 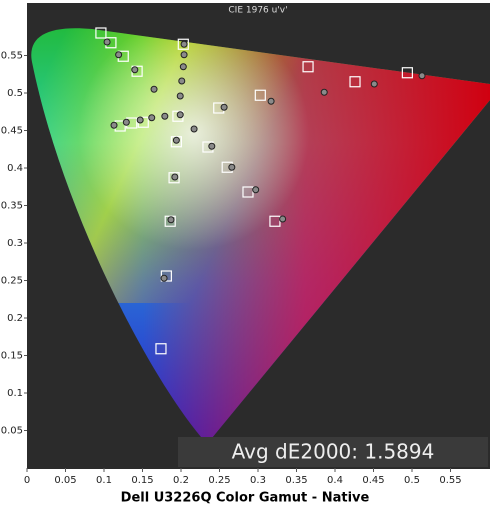 What do you see at coordinates (12, 131) in the screenshot?
I see `y-tick-label: 0.45` at bounding box center [12, 131].